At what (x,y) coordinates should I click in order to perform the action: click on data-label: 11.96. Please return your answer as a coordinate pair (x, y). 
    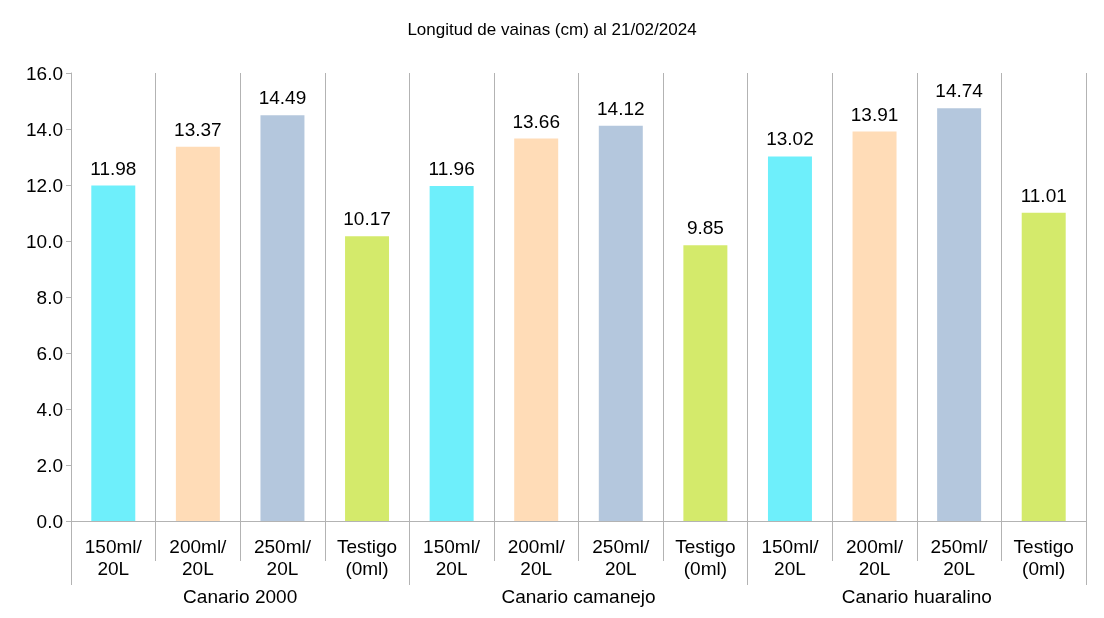
    Looking at the image, I should click on (451, 169).